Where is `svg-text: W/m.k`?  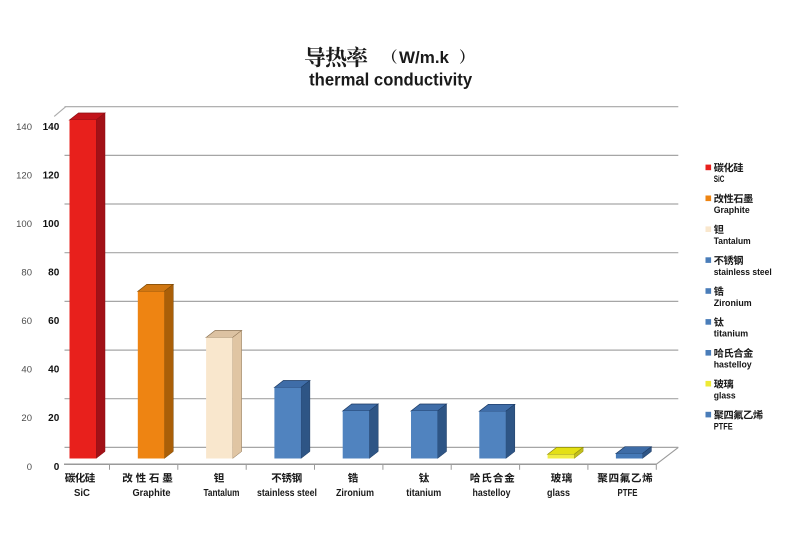 svg-text: W/m.k is located at coordinates (424, 58).